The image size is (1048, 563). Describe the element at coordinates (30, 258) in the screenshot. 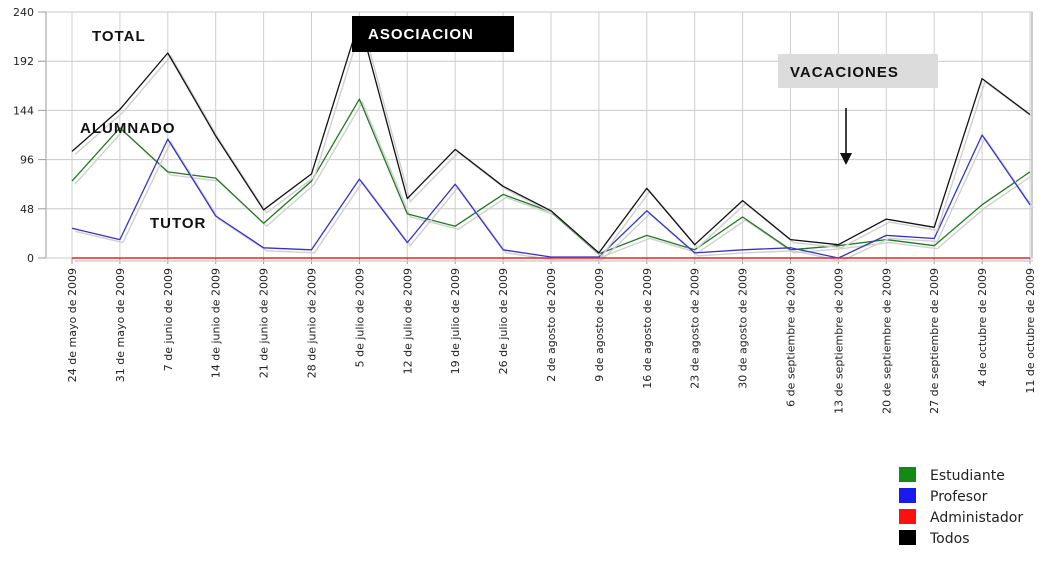

I see `y-tick-label: 0` at that location.